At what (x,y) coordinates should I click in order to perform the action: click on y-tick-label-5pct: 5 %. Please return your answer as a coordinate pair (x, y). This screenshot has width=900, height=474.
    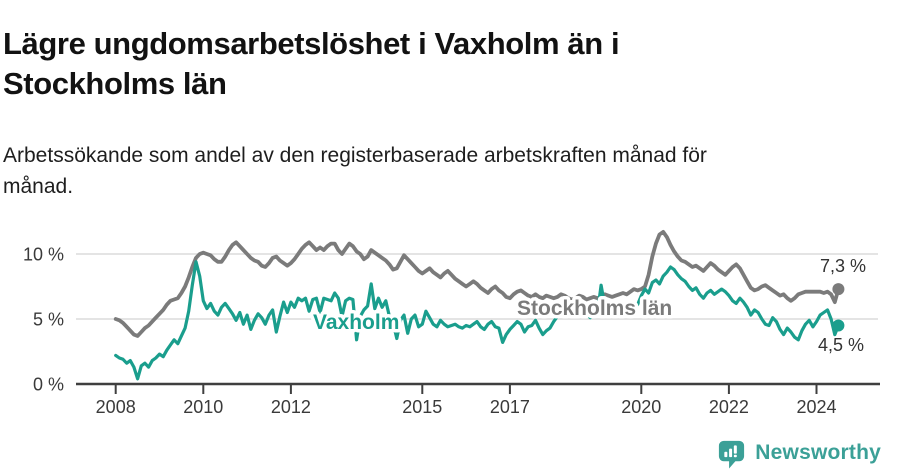
    Looking at the image, I should click on (48, 320).